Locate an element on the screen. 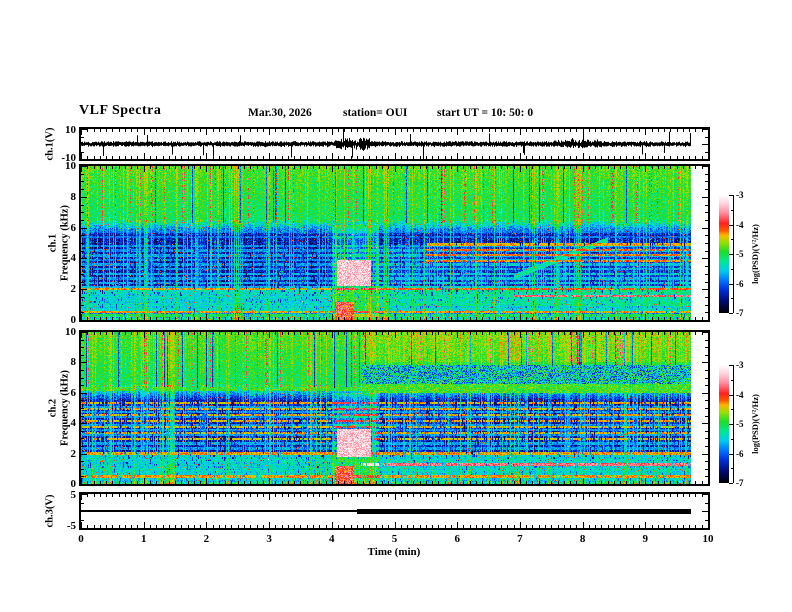  ch1-spec-ytick: 10 is located at coordinates (70, 166).